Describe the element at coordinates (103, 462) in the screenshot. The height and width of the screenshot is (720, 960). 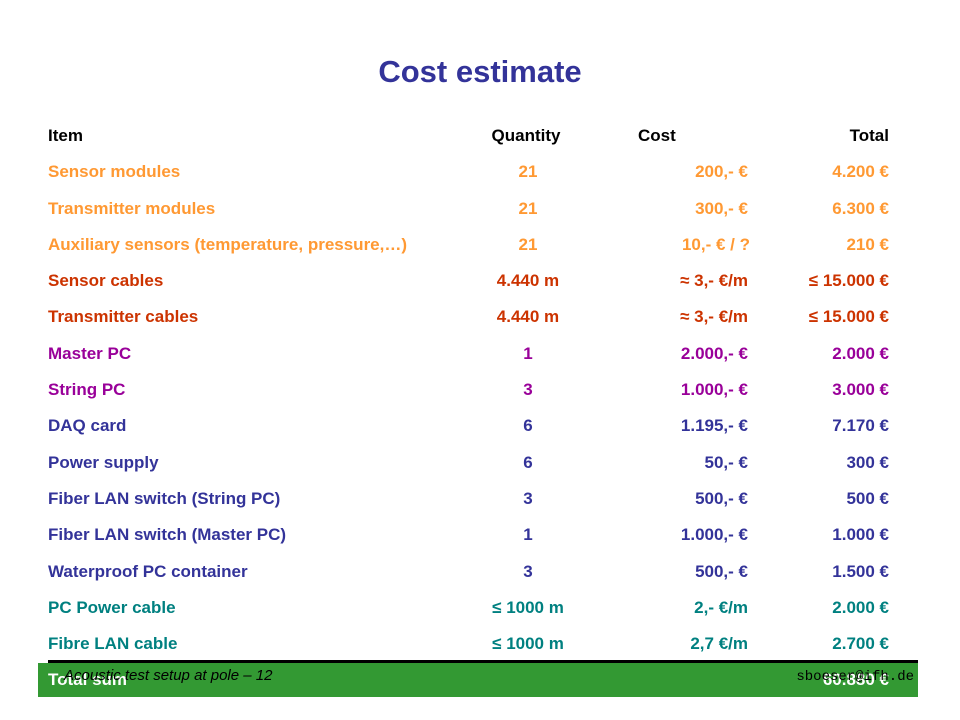
I see `cell-item: Power supply` at that location.